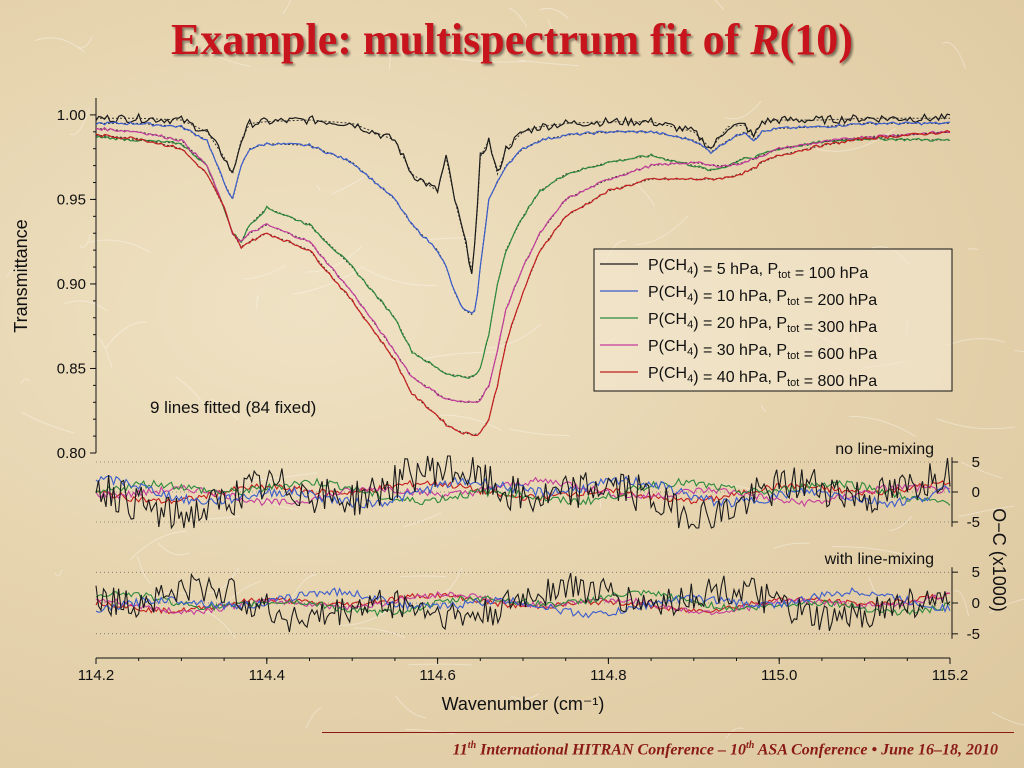 This screenshot has width=1024, height=768. Describe the element at coordinates (71, 368) in the screenshot. I see `y-tick-label: 0.85` at that location.